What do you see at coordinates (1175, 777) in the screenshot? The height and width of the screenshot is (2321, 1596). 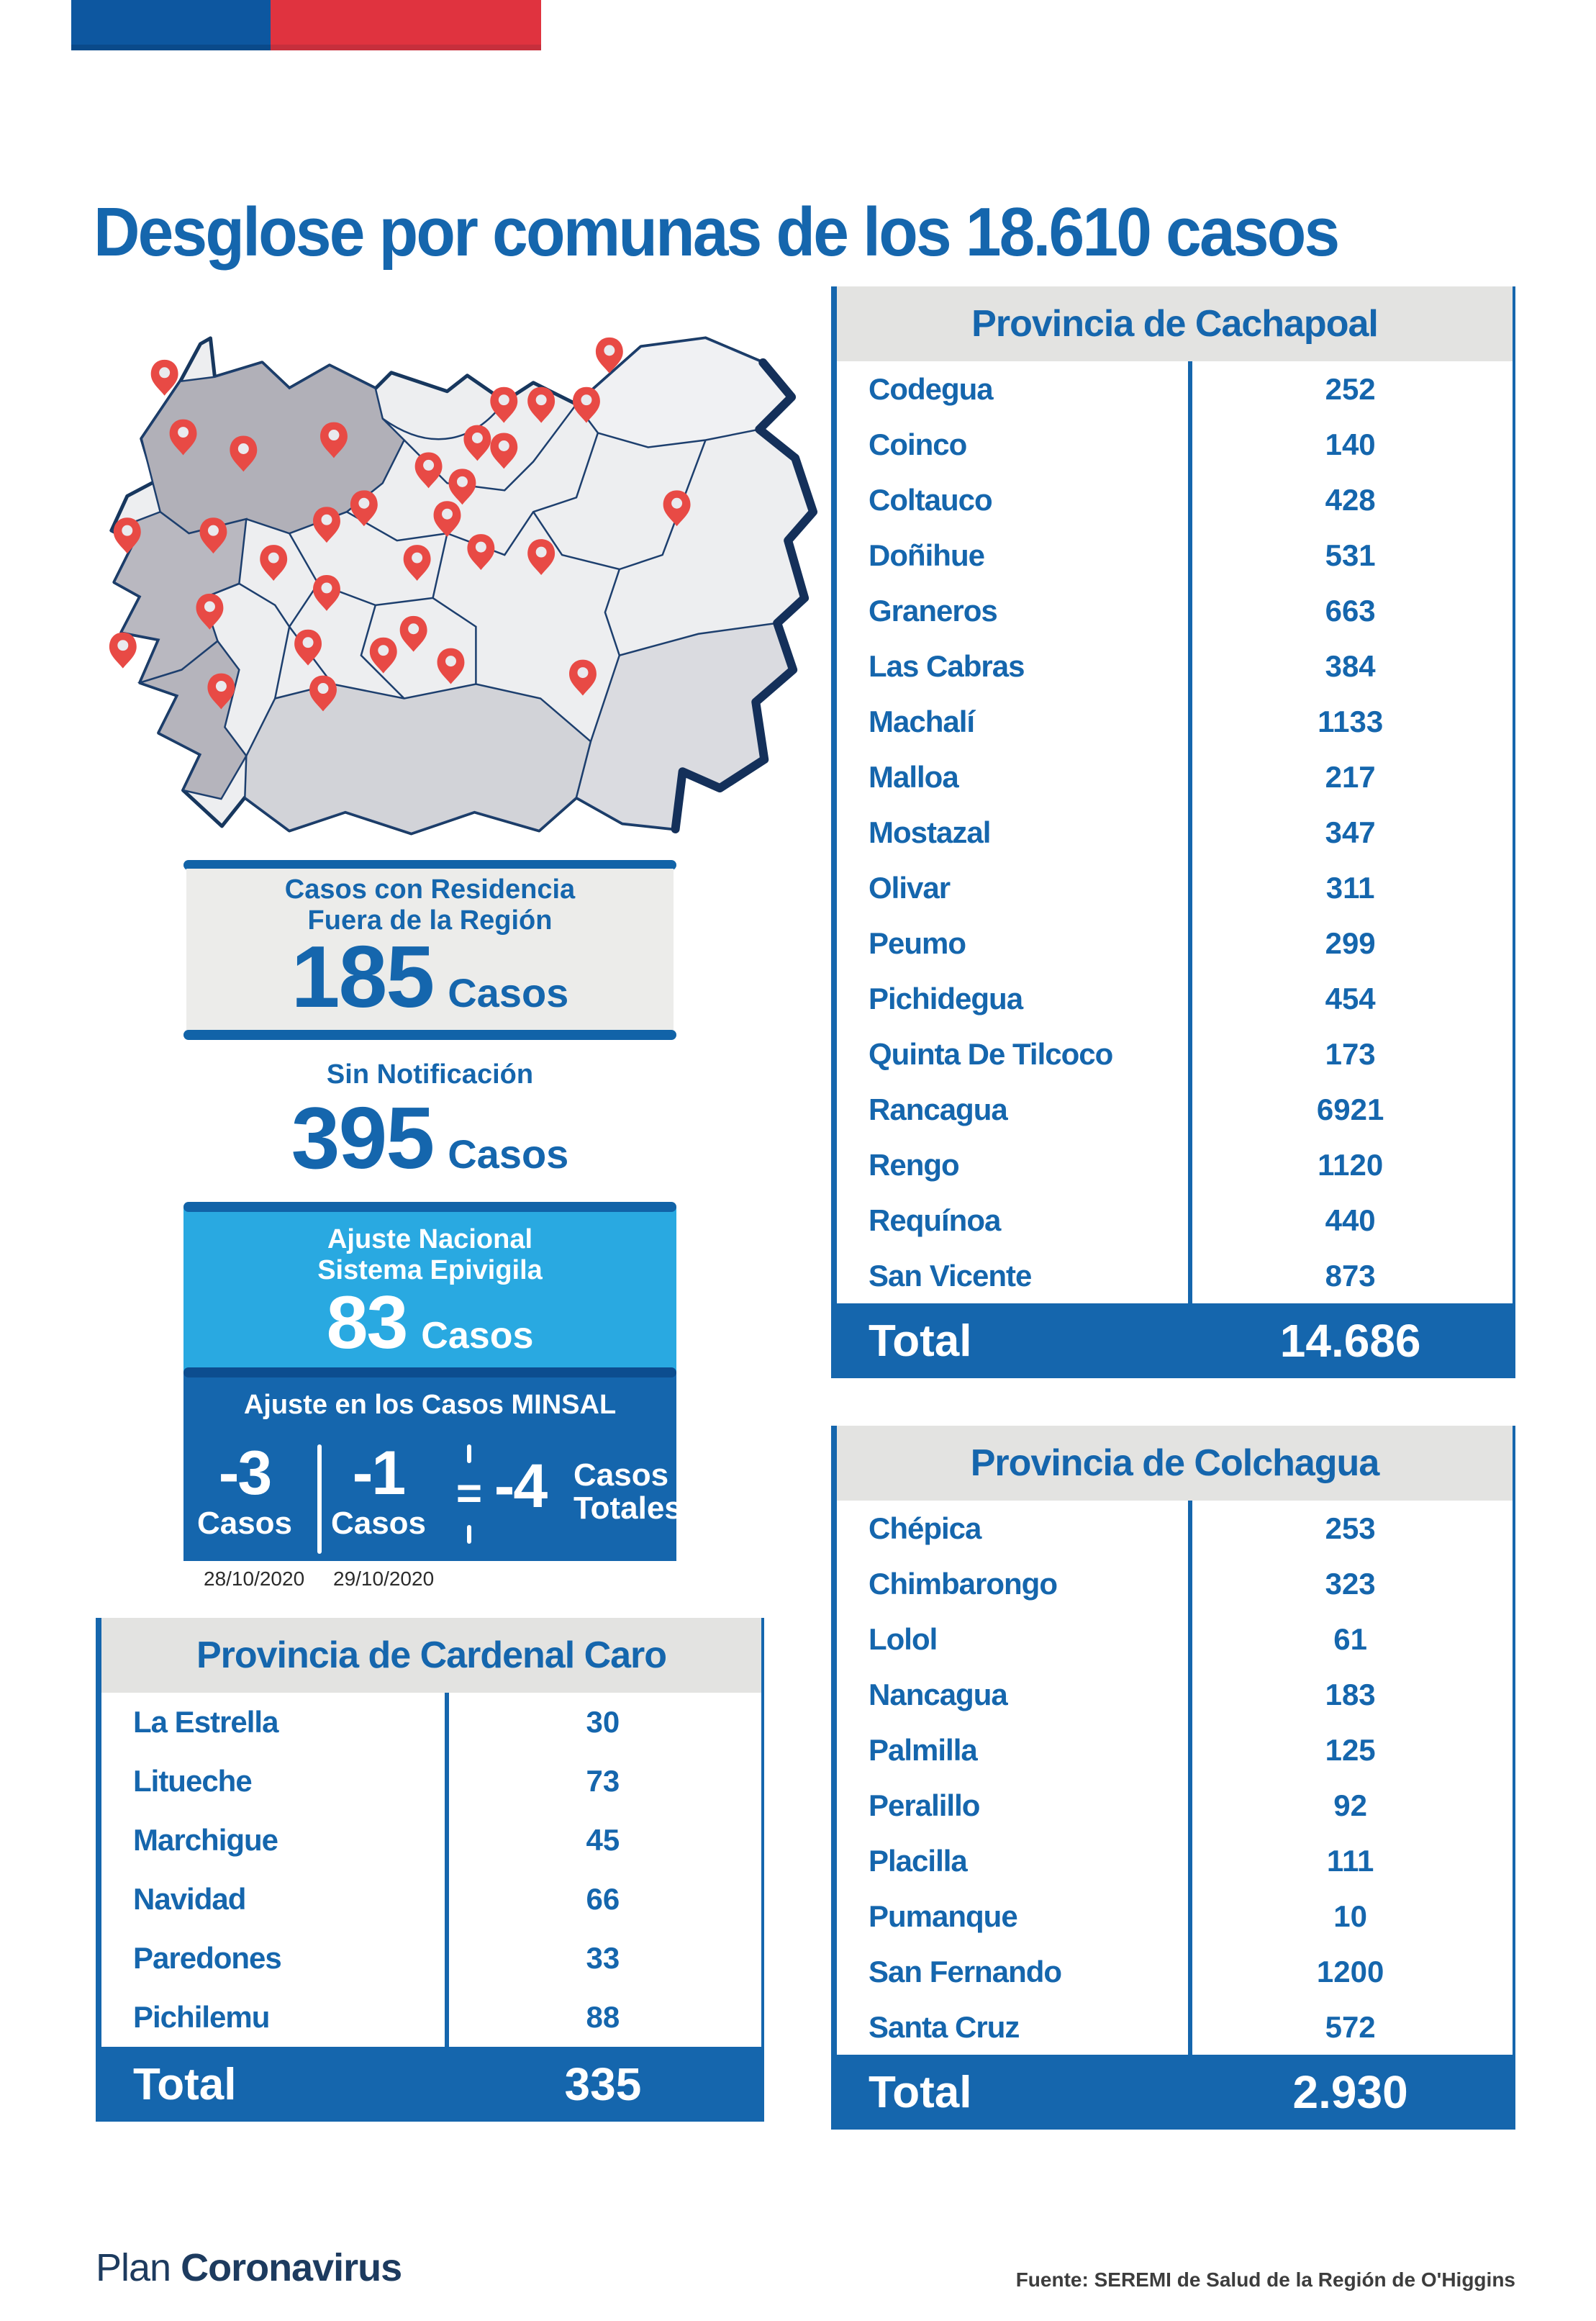 I see `table-row: Malloa 217` at bounding box center [1175, 777].